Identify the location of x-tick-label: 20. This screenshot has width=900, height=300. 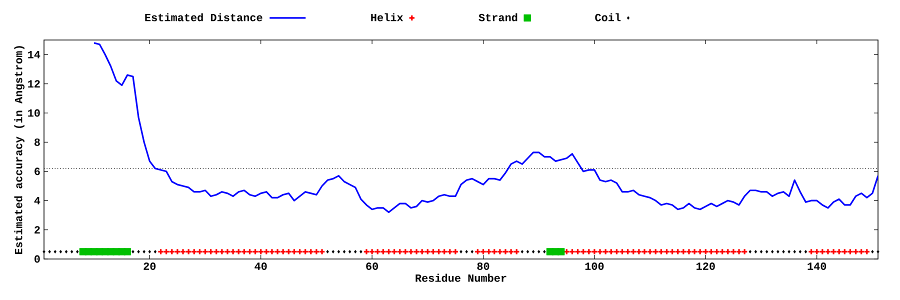
(150, 266).